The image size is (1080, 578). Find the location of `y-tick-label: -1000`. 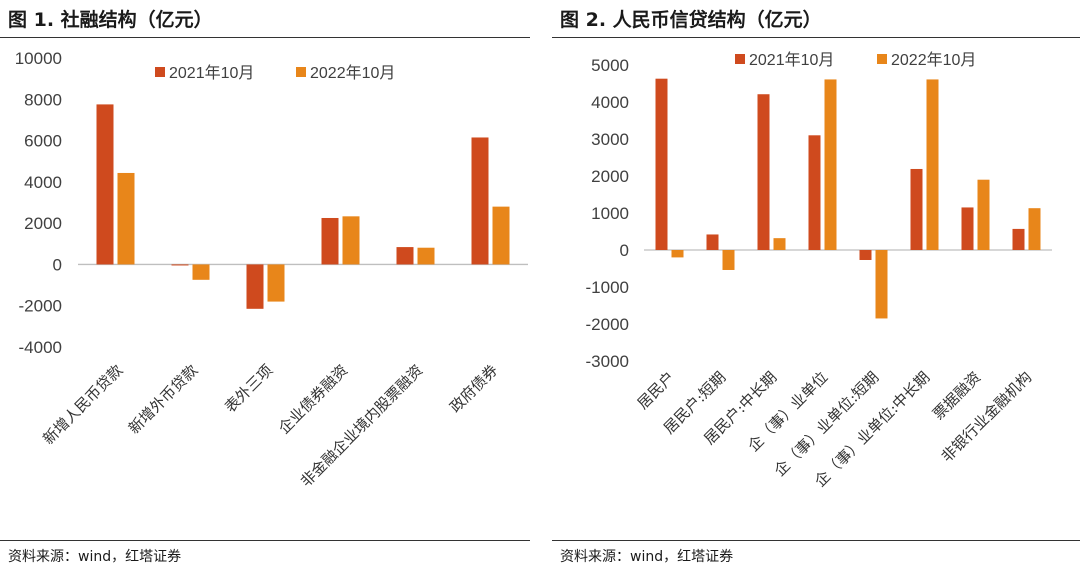

y-tick-label: -1000 is located at coordinates (607, 287).